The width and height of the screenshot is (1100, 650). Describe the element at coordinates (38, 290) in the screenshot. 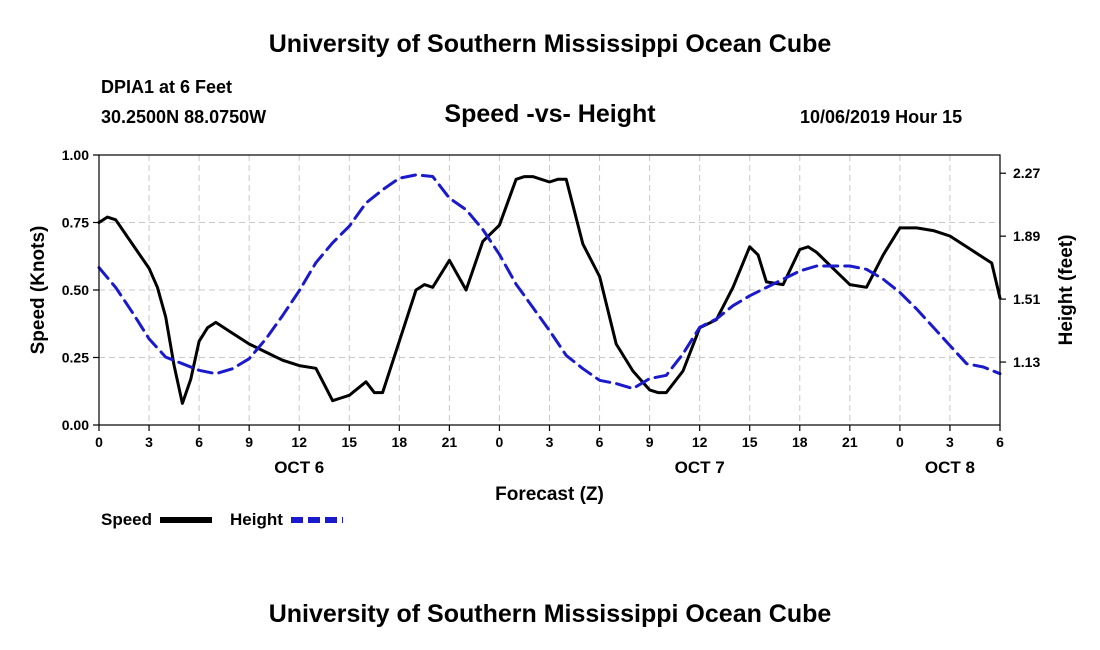

I see `y-axis-left-label: Speed (Knots)` at that location.